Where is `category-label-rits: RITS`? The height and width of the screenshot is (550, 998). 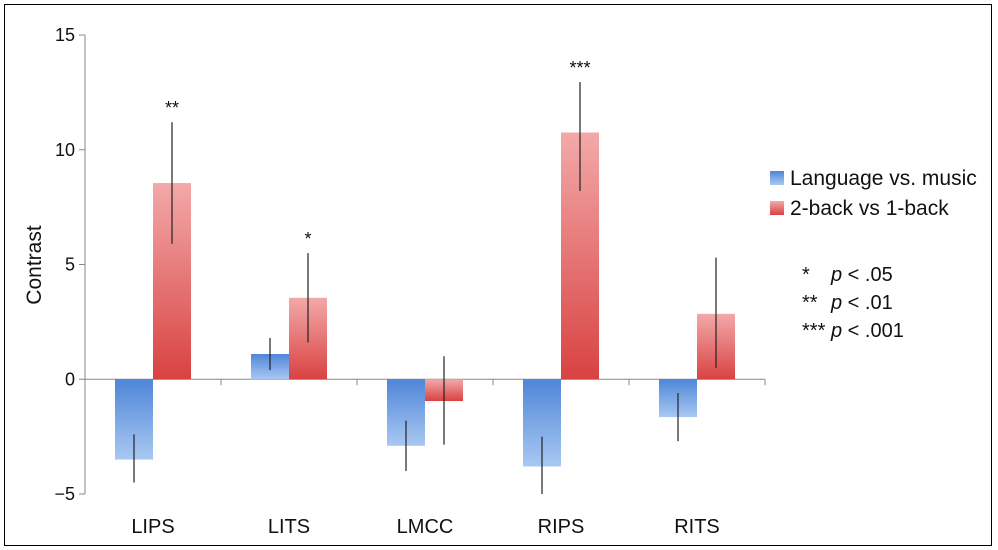
category-label-rits: RITS is located at coordinates (697, 527).